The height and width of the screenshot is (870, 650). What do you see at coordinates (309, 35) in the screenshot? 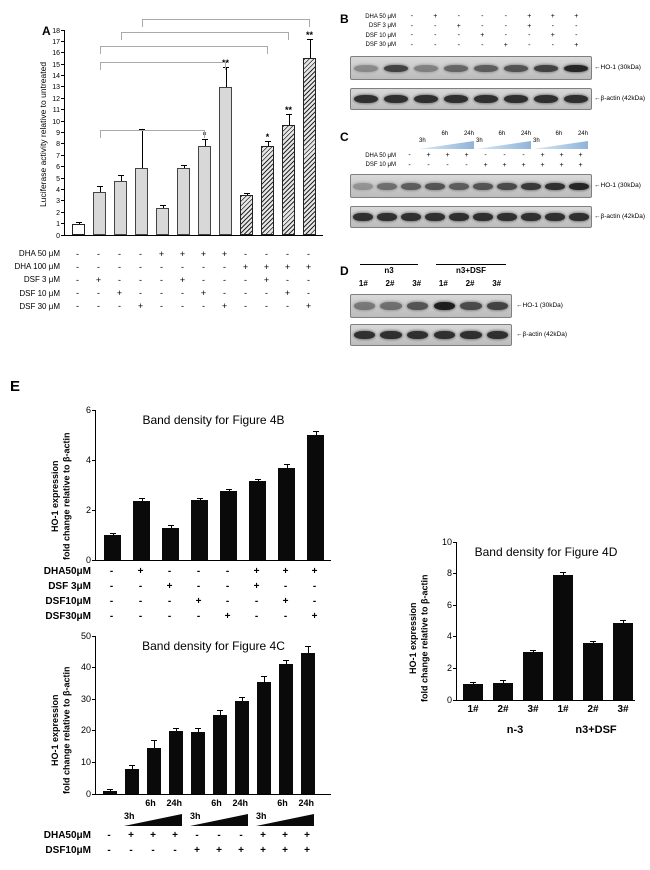
I see `significance-marker: **` at bounding box center [309, 35].